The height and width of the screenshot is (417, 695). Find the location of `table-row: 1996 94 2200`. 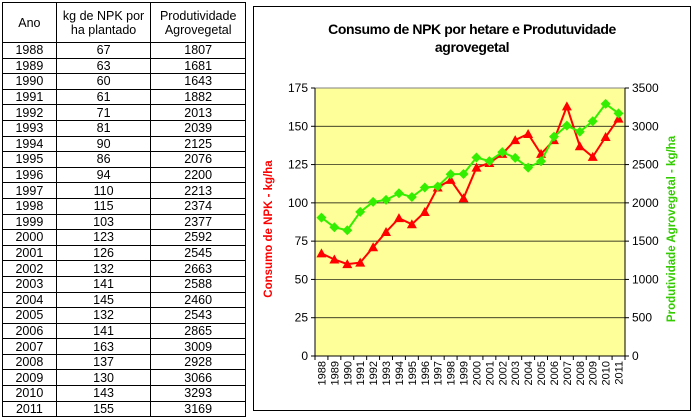

table-row: 1996 94 2200 is located at coordinates (124, 175).